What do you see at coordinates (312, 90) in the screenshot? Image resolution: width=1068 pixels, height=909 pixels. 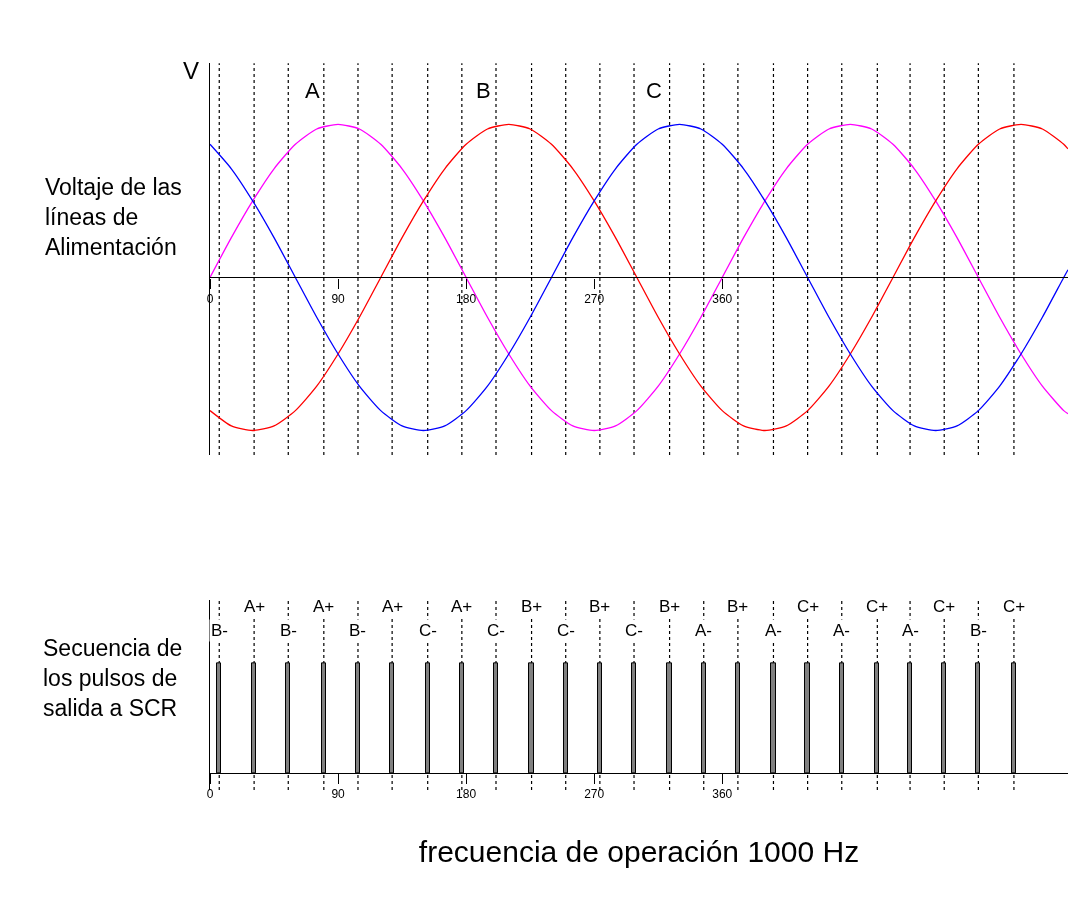 I see `series-label: A` at bounding box center [312, 90].